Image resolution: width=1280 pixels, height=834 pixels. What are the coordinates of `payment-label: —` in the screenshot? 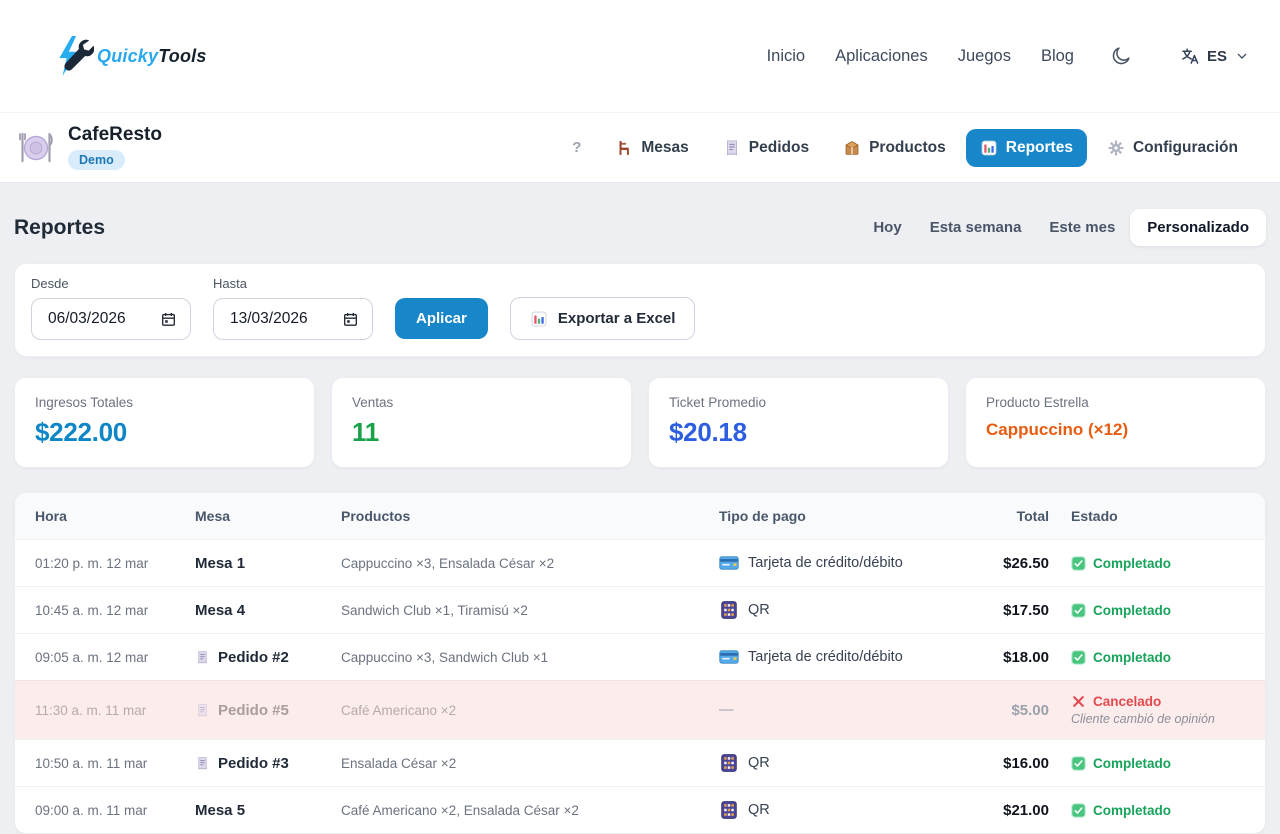 It's located at (726, 710).